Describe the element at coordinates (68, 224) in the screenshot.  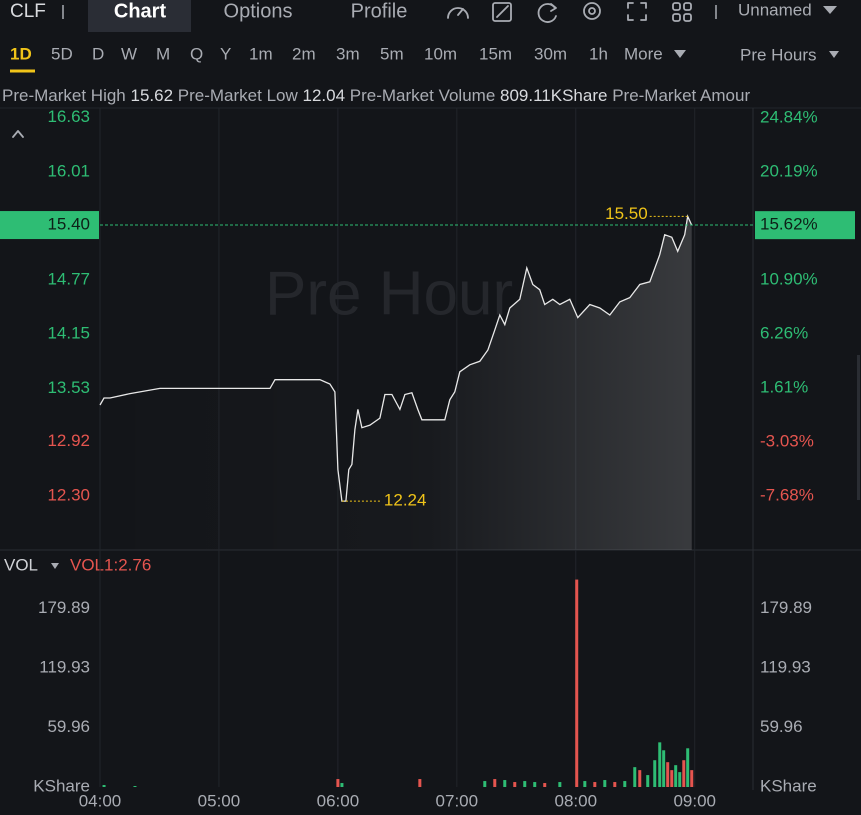
I see `last-price-label: 15.40` at that location.